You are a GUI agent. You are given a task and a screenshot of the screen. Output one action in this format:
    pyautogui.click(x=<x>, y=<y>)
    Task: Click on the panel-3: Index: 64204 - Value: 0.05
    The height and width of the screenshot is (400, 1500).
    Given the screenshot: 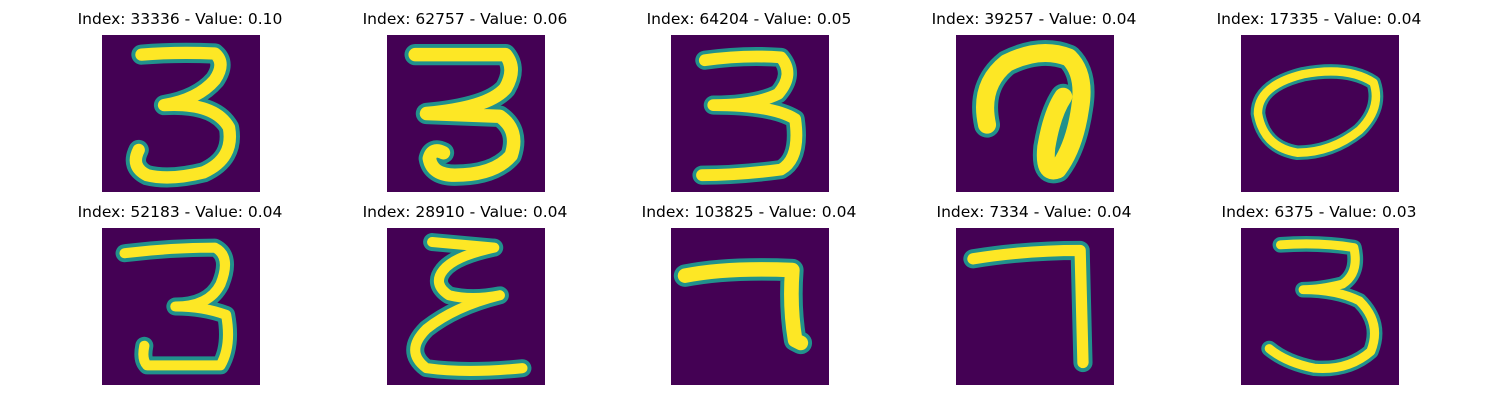 What is the action you would take?
    pyautogui.click(x=749, y=103)
    